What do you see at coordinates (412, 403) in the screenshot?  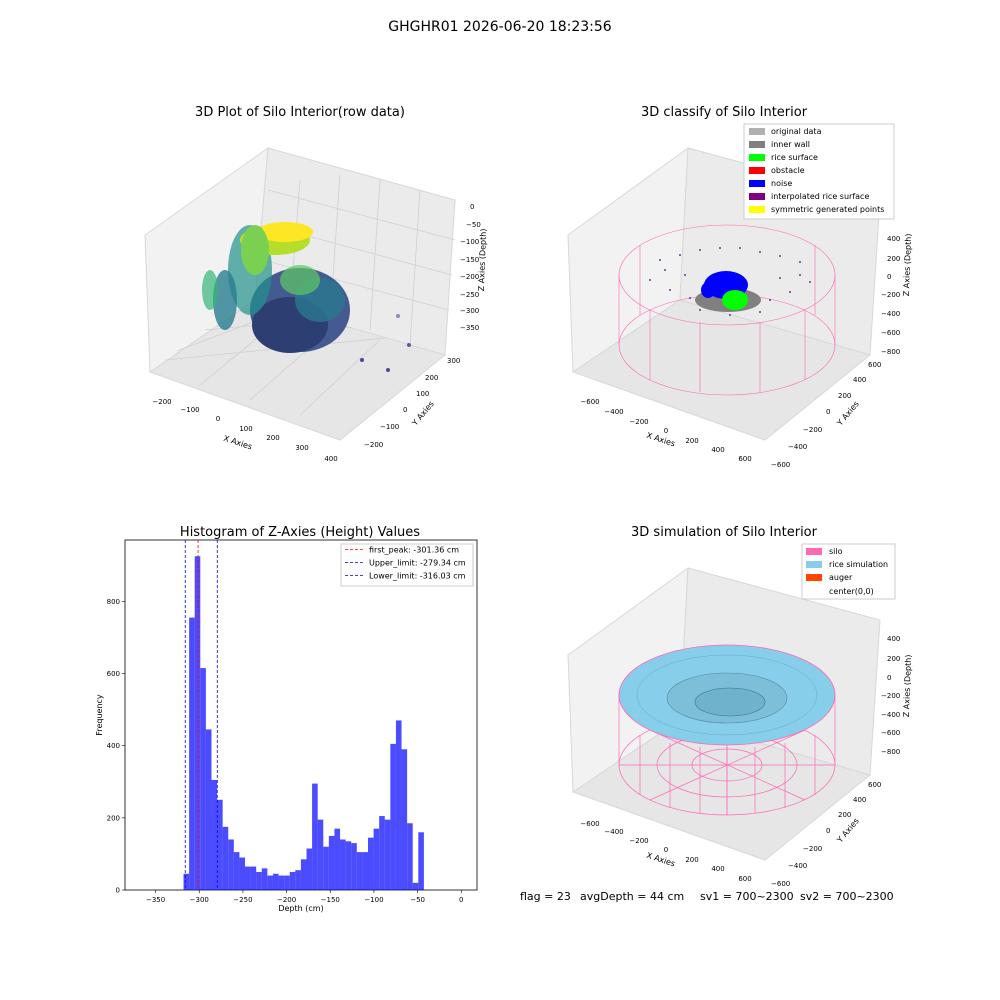 I see `raw-y-ticks: 300 200 100 0 −100 −200` at bounding box center [412, 403].